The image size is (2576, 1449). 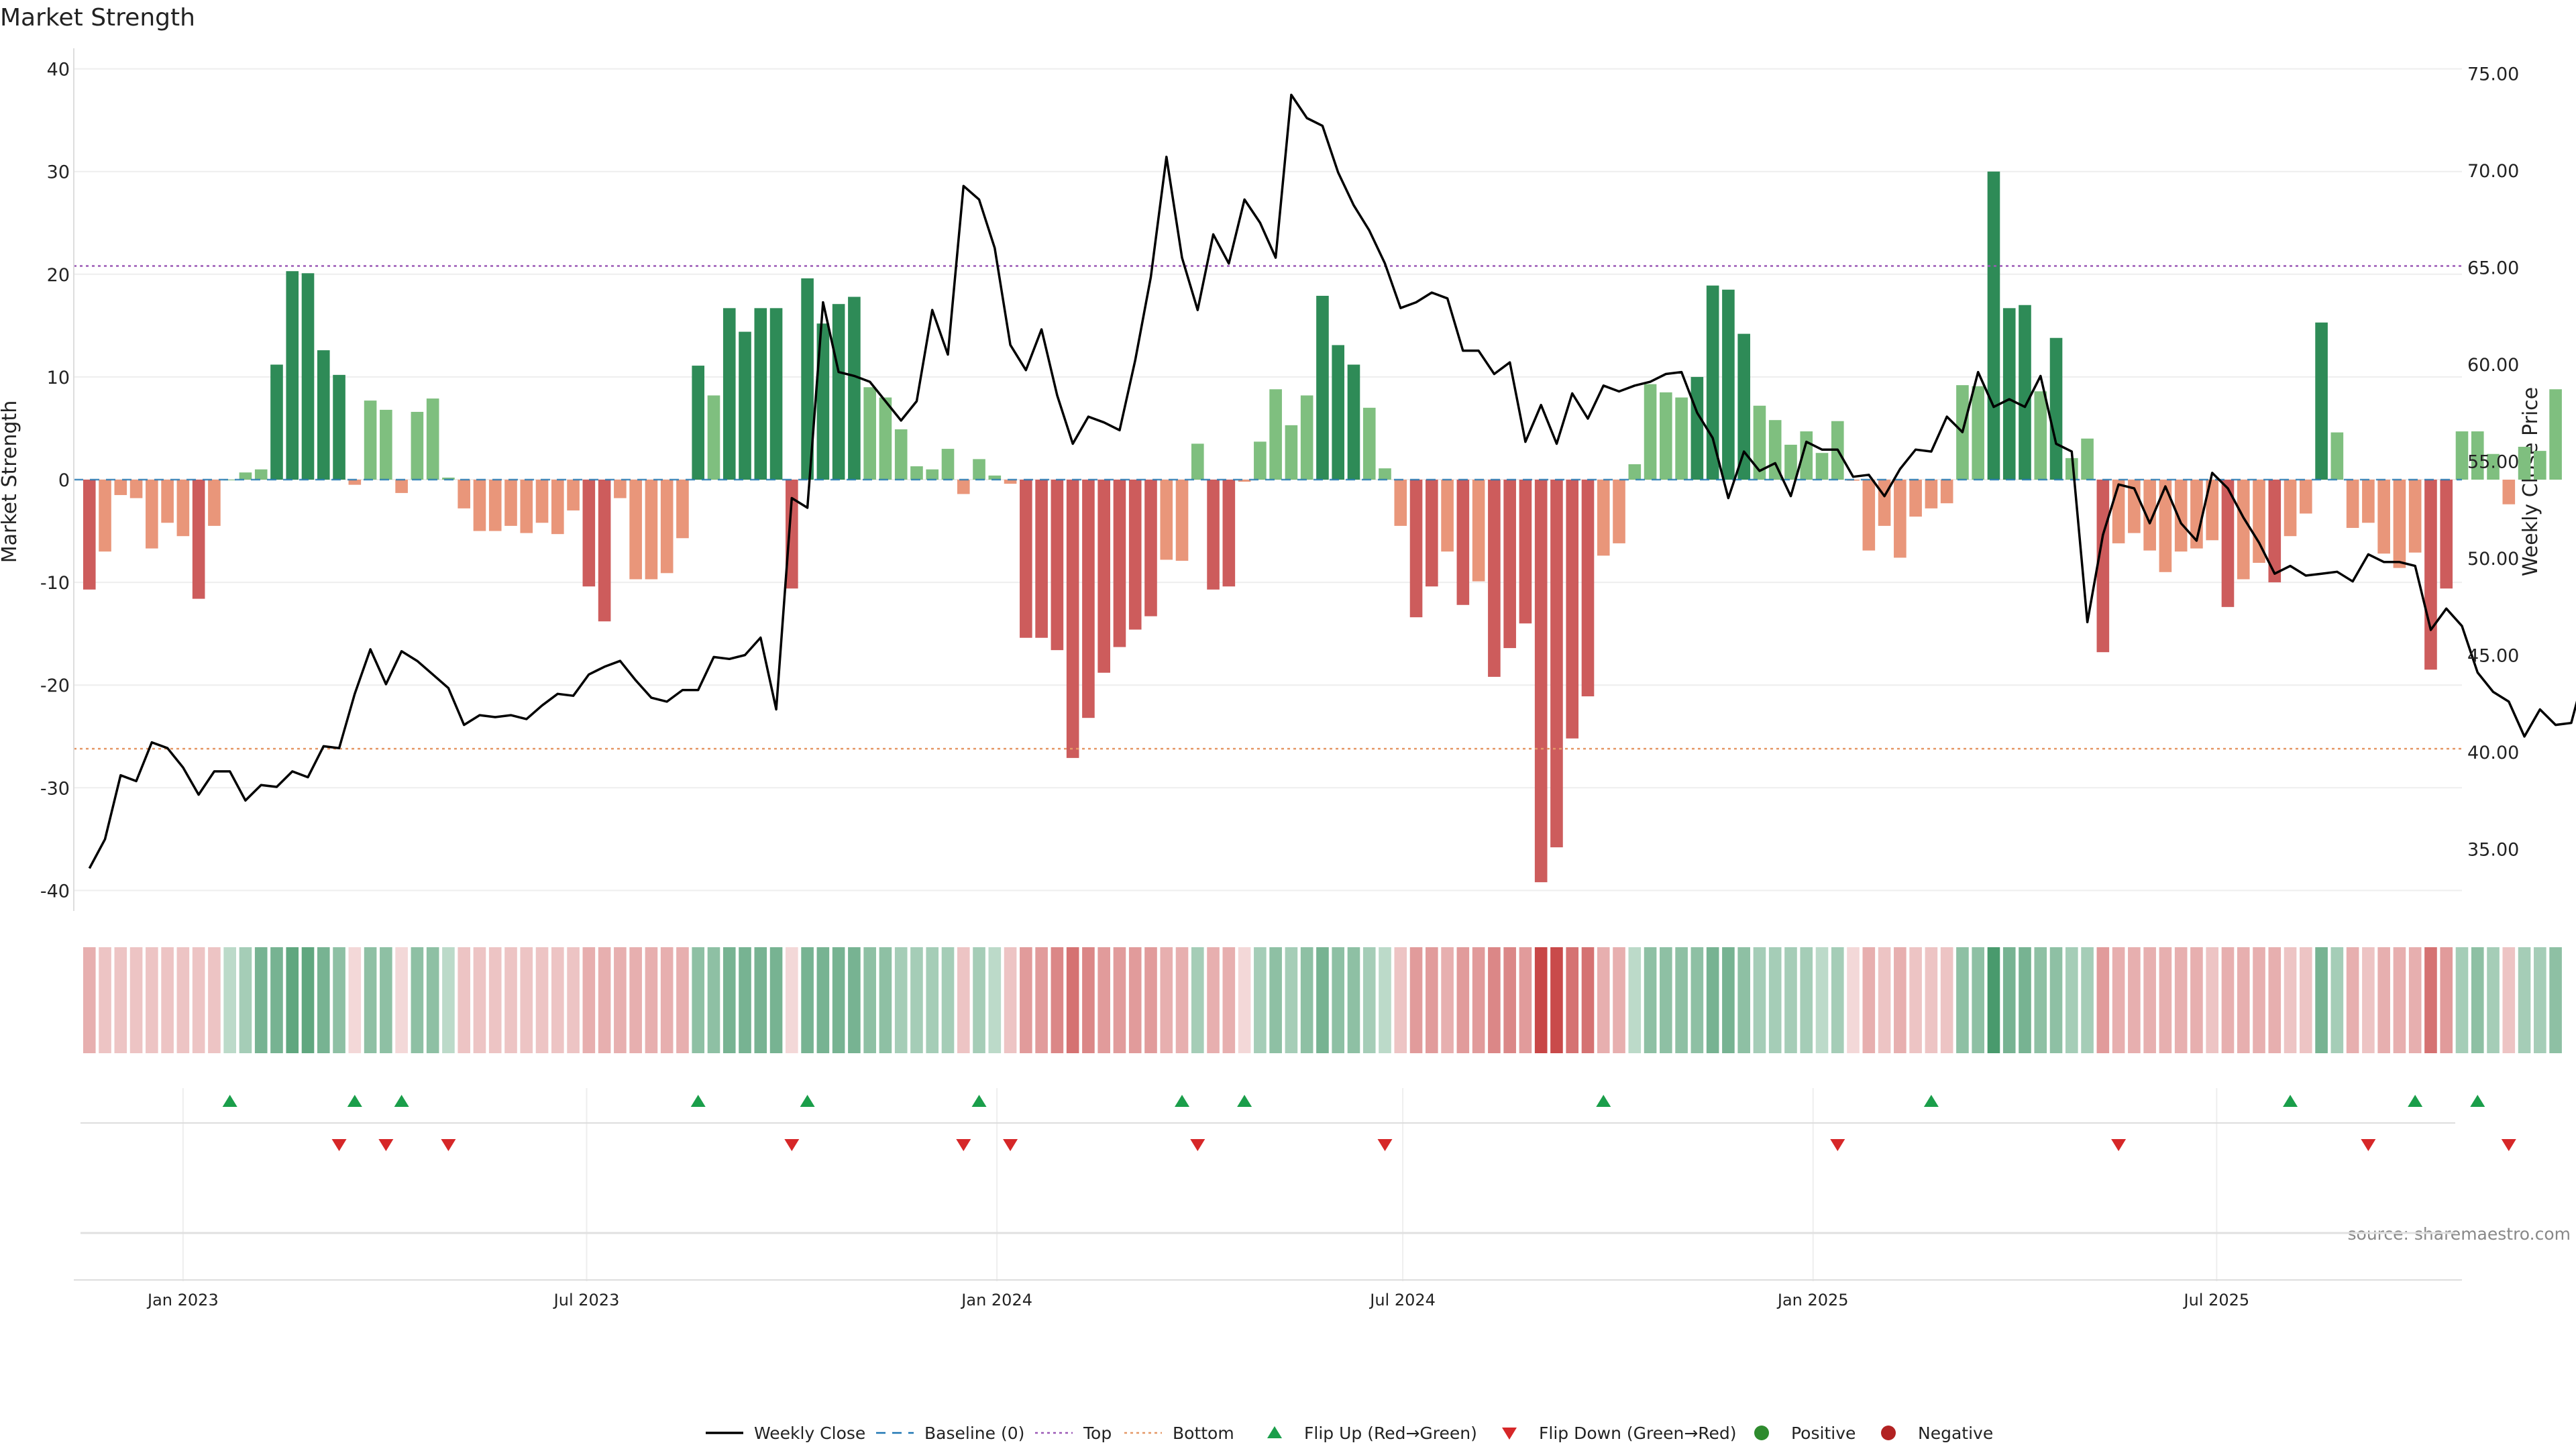 What do you see at coordinates (1761, 1433) in the screenshot?
I see `legend-dot` at bounding box center [1761, 1433].